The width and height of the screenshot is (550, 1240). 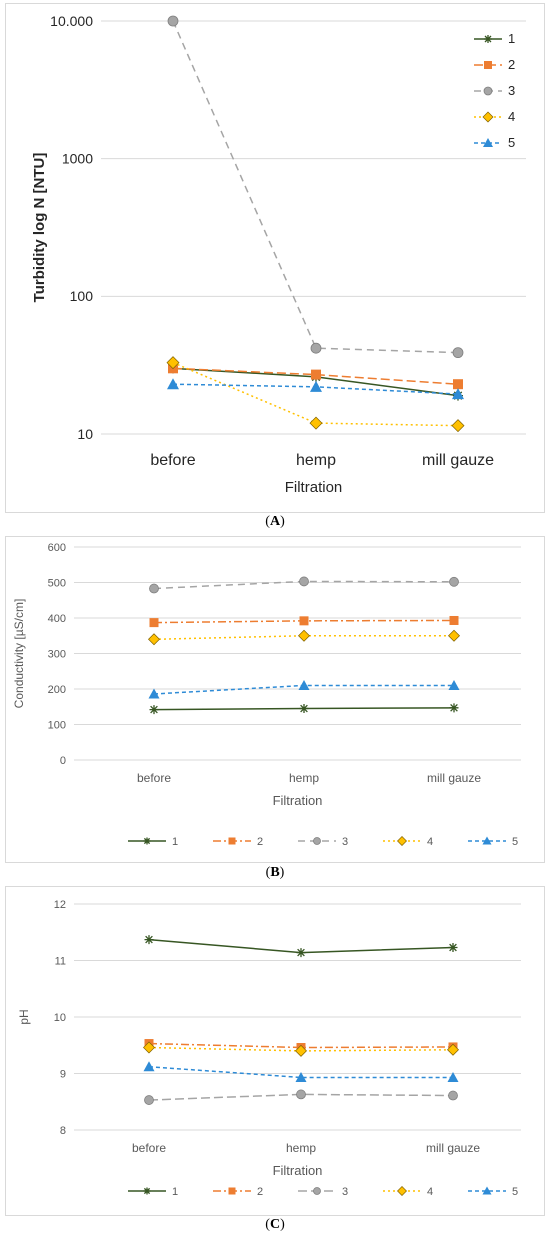 What do you see at coordinates (57, 583) in the screenshot?
I see `y-tick-label: 500` at bounding box center [57, 583].